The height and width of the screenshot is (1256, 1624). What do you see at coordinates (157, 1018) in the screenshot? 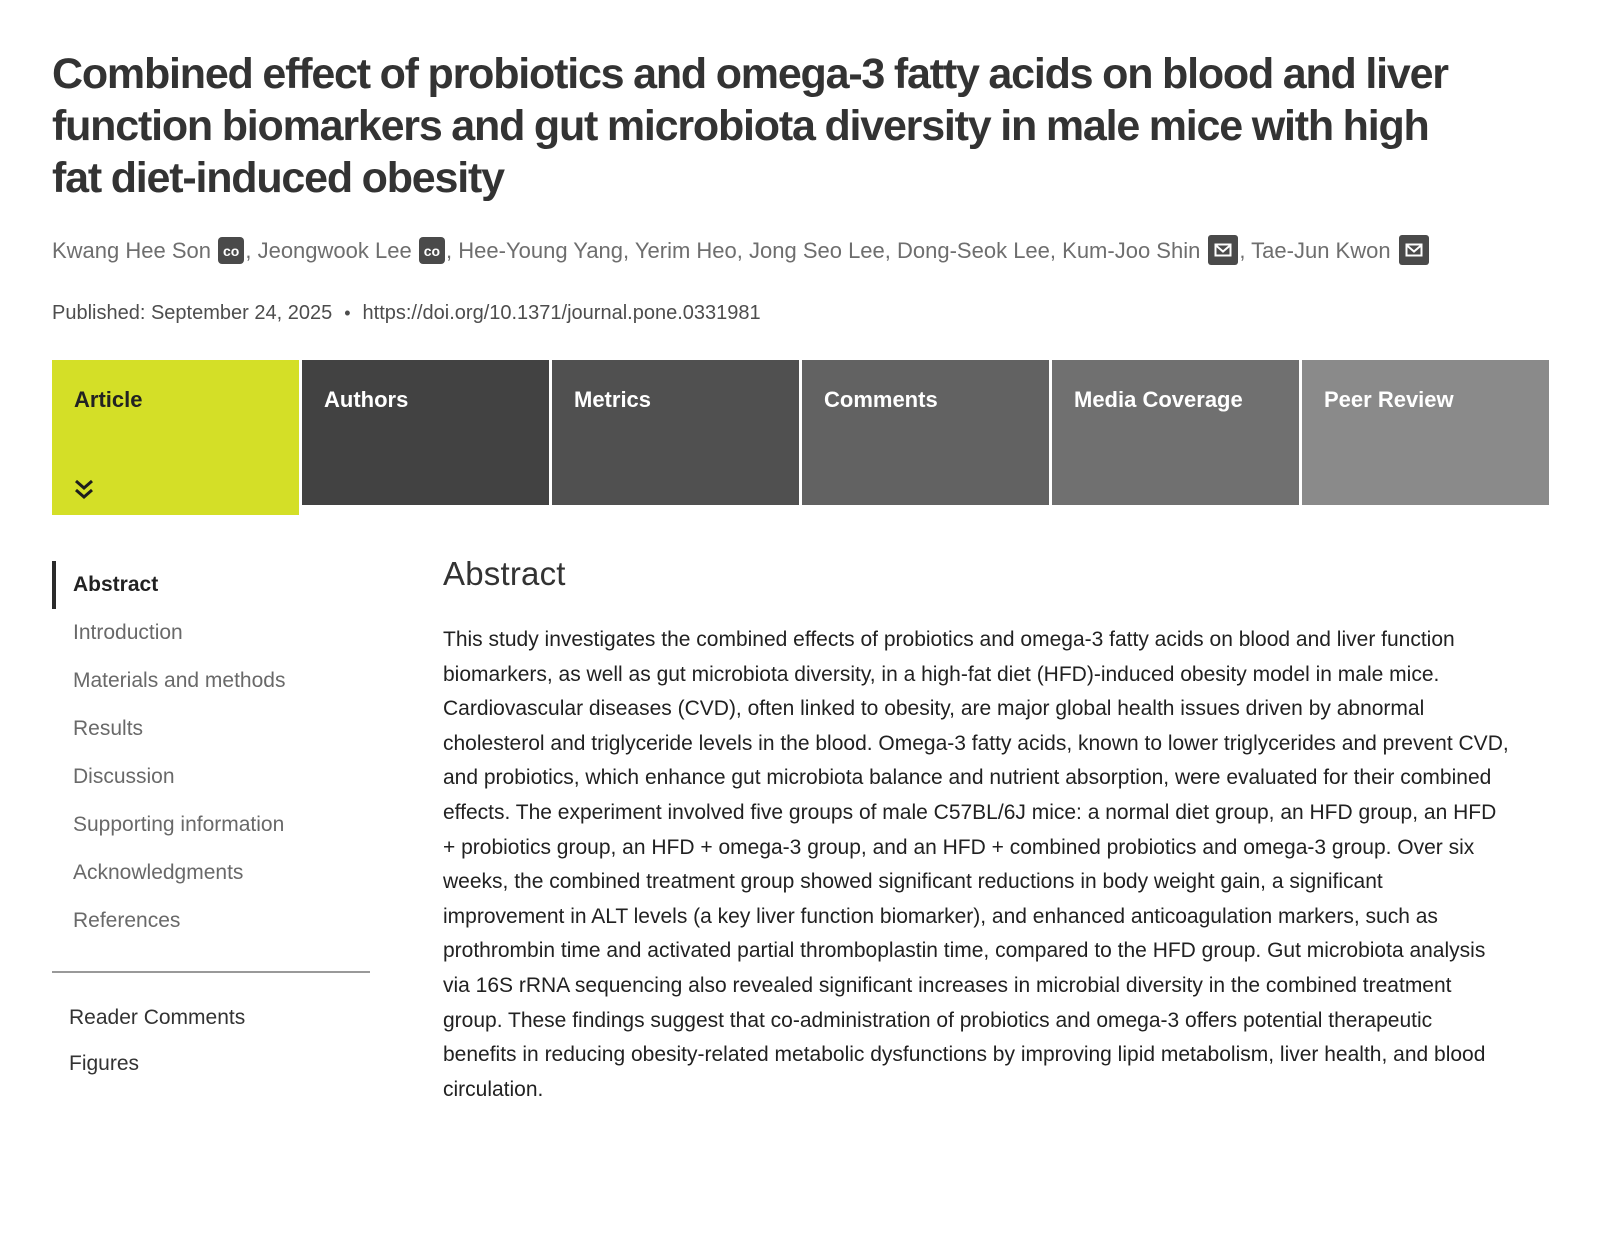
I see `sidenav-link-reader-comments: Reader Comments` at bounding box center [157, 1018].